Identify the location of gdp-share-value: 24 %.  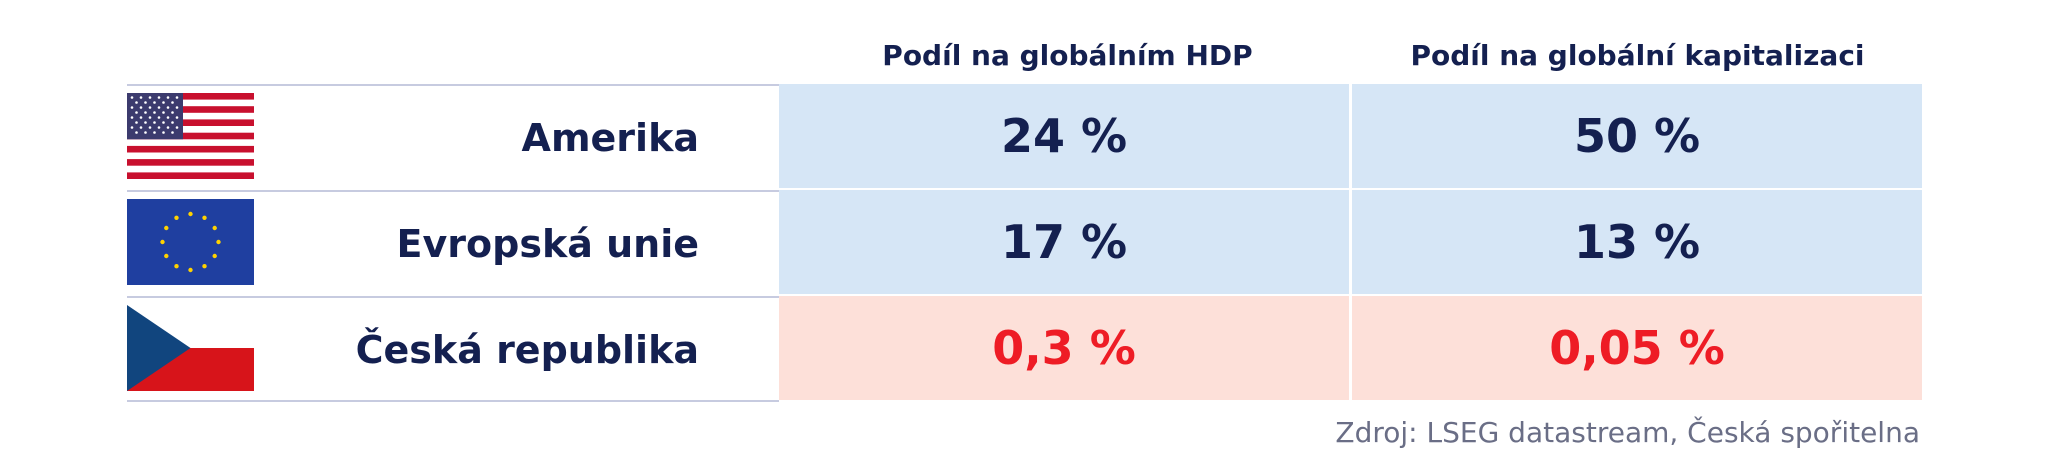
(1064, 136).